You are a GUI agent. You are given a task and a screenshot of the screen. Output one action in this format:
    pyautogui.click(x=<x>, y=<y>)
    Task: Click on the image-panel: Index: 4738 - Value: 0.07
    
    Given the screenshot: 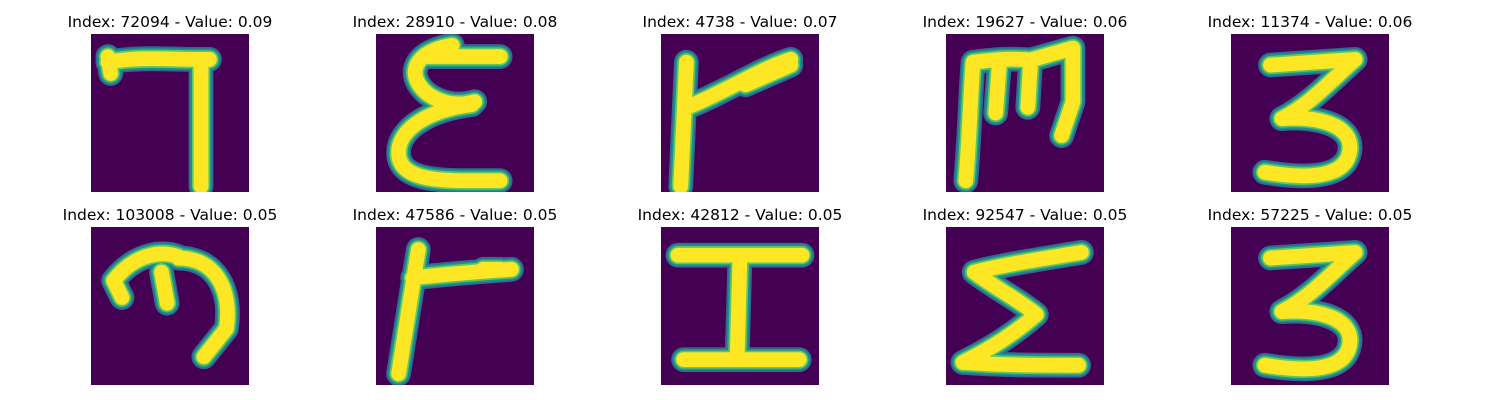 What is the action you would take?
    pyautogui.click(x=740, y=102)
    